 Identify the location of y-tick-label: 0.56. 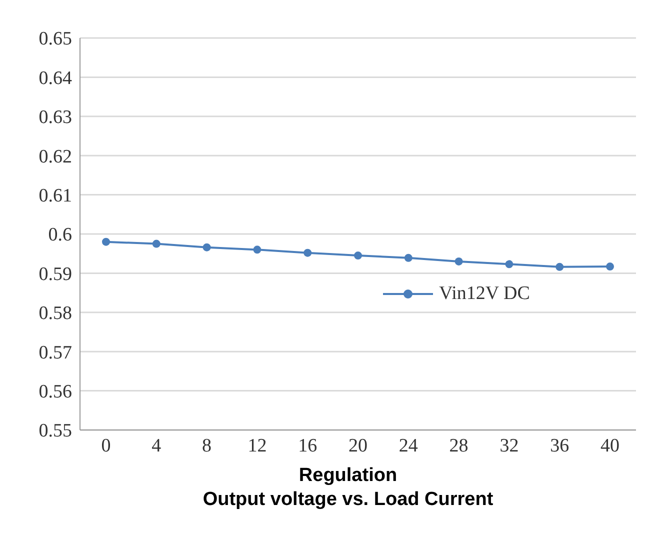
(55, 392).